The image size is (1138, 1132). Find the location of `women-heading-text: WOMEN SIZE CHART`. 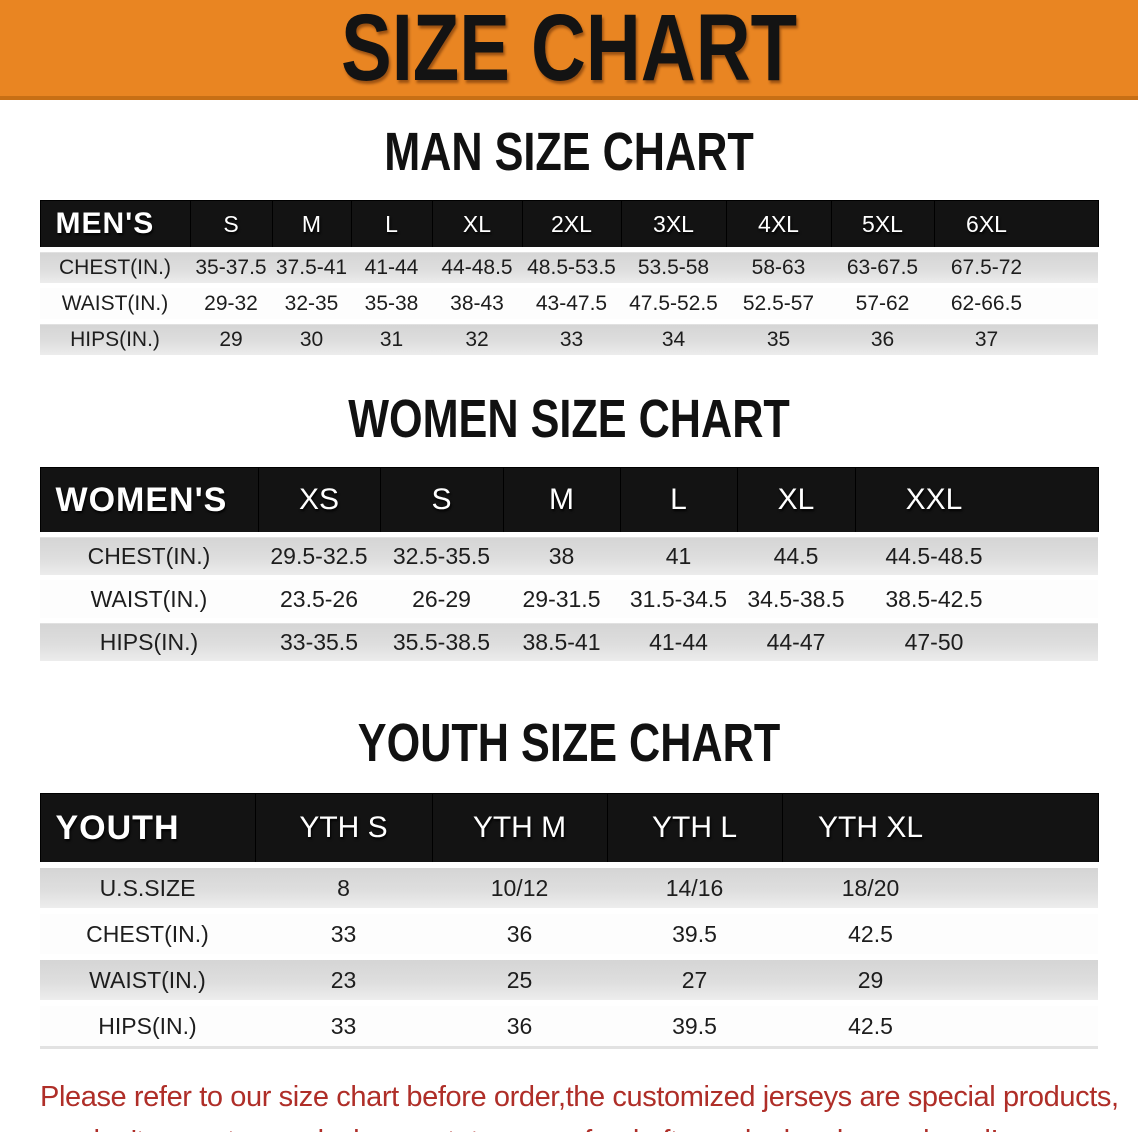

women-heading-text: WOMEN SIZE CHART is located at coordinates (569, 419).